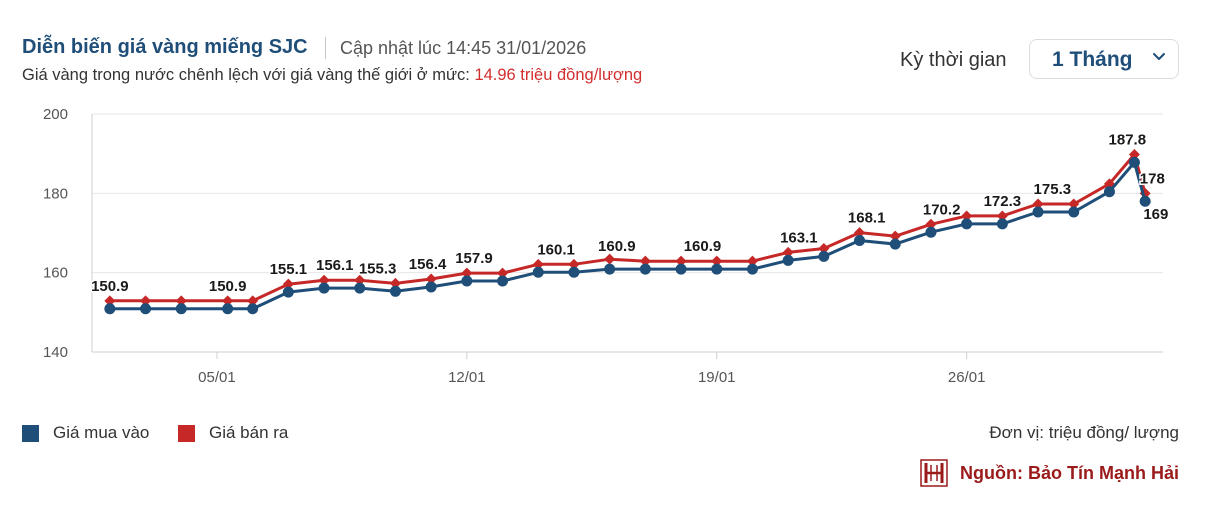 The height and width of the screenshot is (506, 1215). What do you see at coordinates (325, 48) in the screenshot?
I see `header-divider` at bounding box center [325, 48].